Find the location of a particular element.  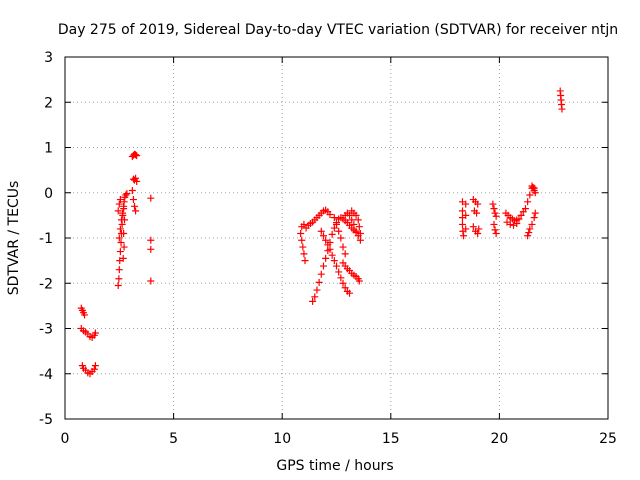

y-tick-label: 3 is located at coordinates (48, 58).